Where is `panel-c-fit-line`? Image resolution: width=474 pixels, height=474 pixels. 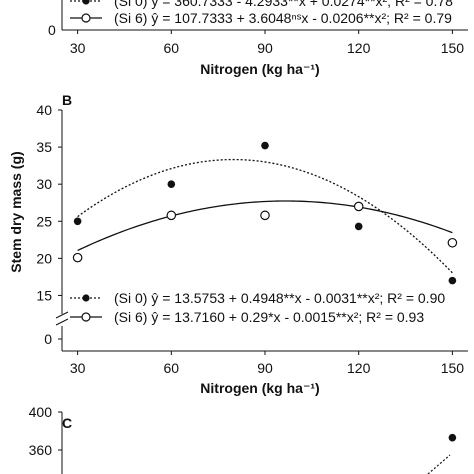 panel-c-fit-line is located at coordinates (439, 464).